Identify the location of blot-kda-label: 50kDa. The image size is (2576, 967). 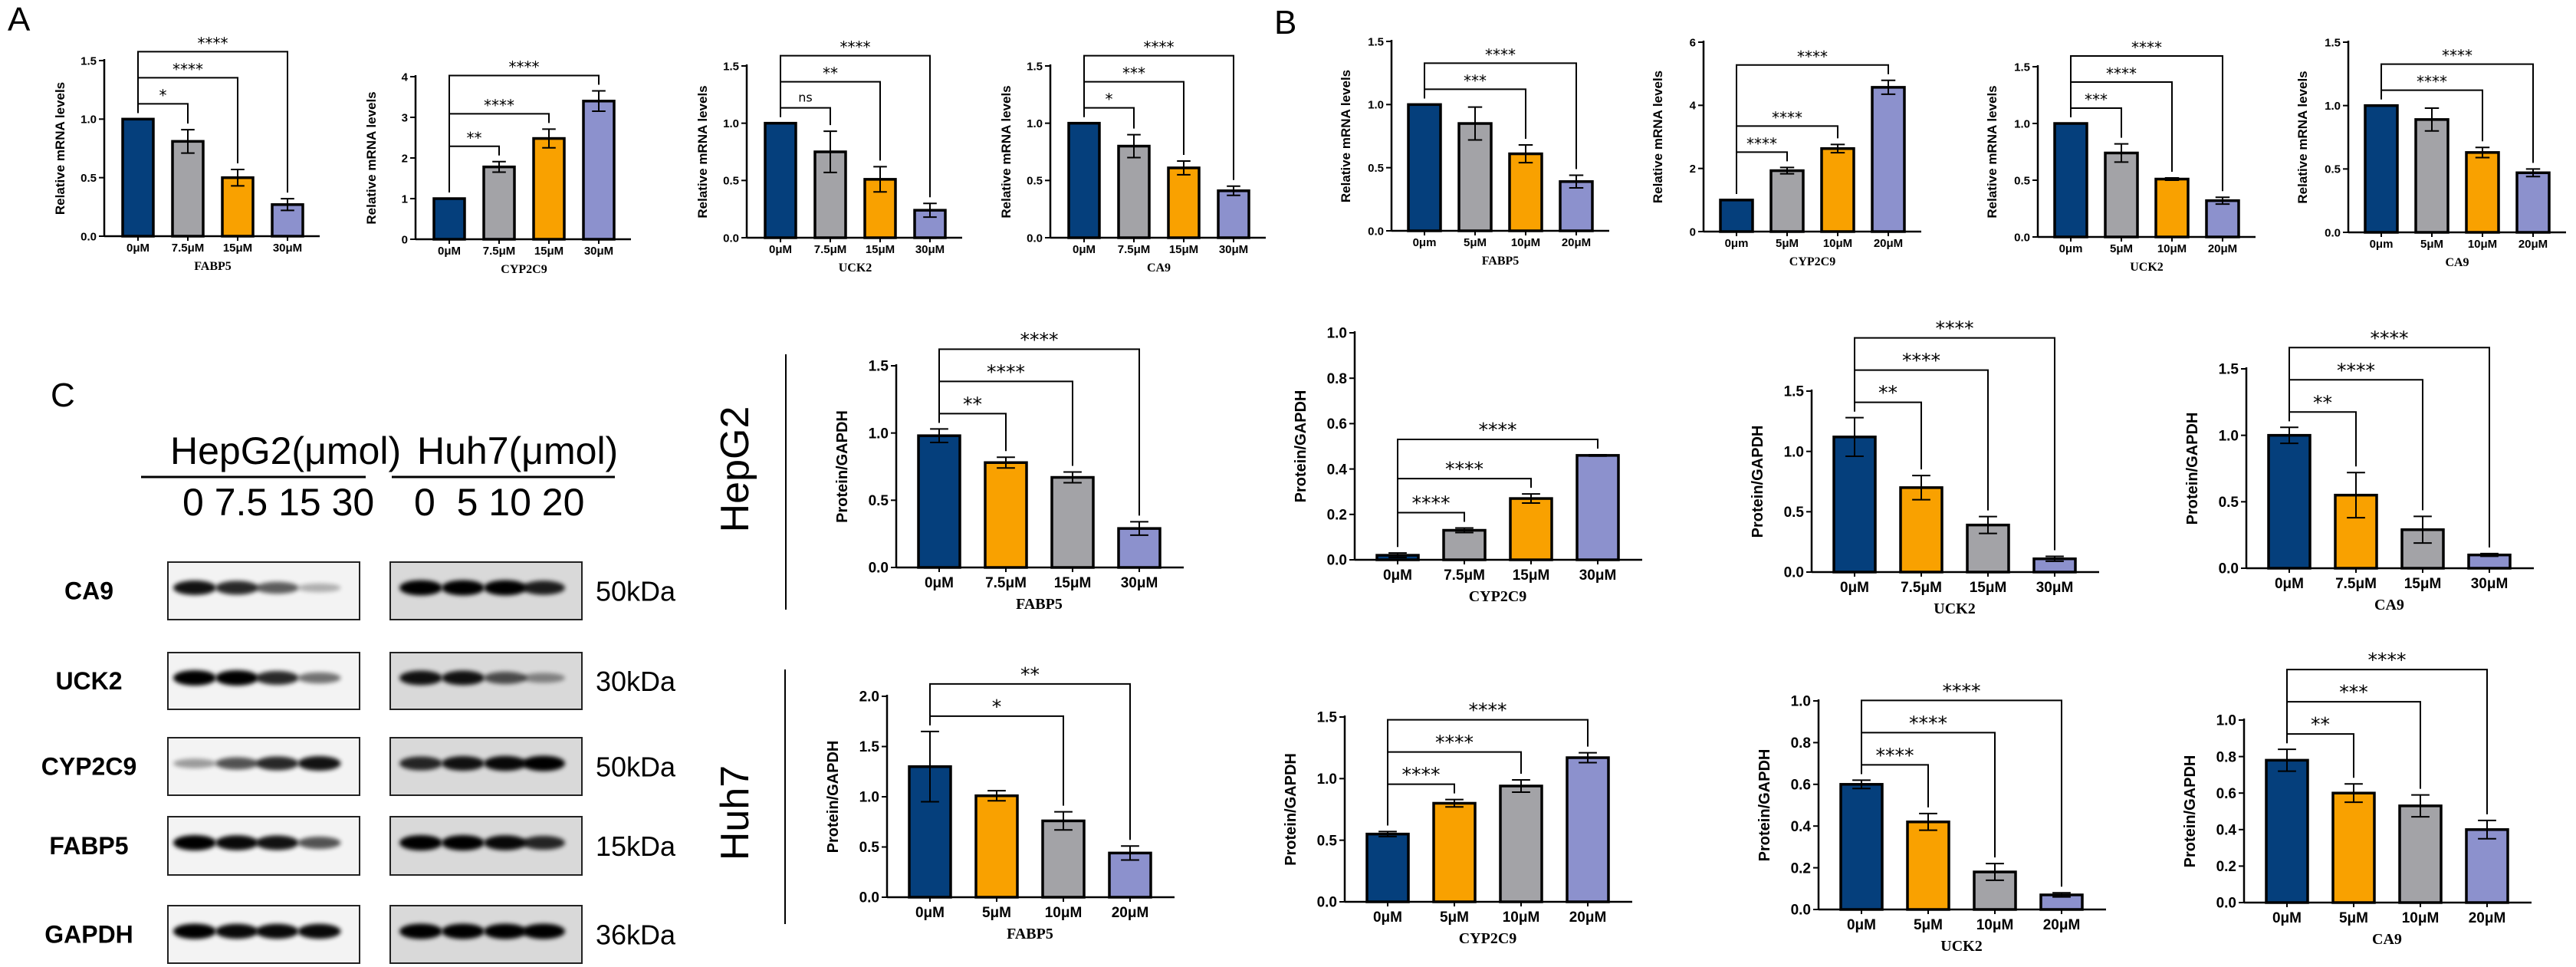
(636, 768).